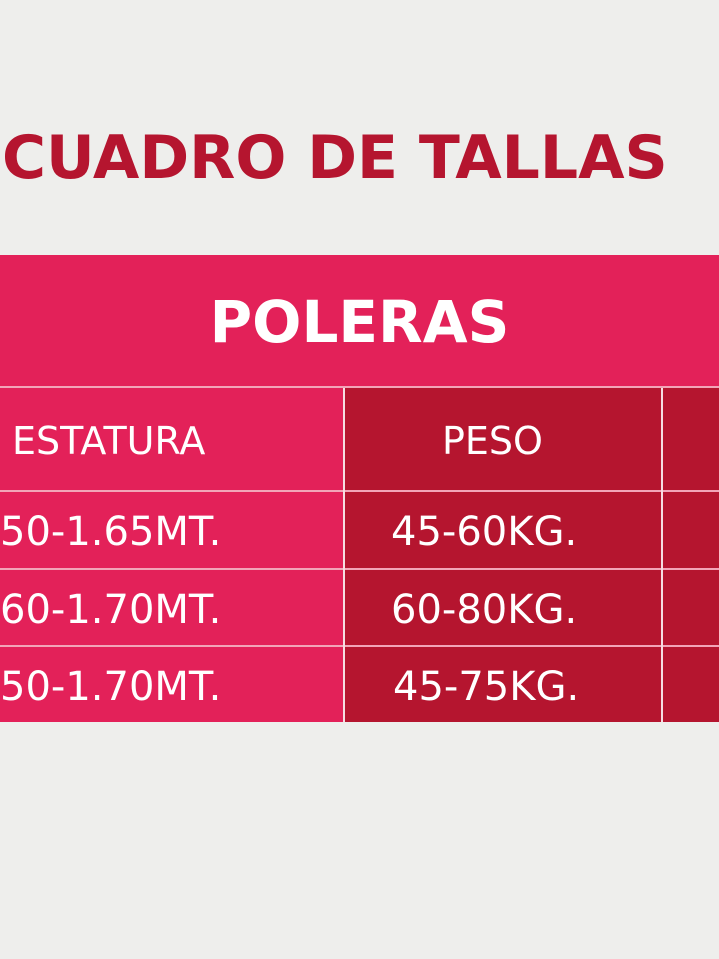 The height and width of the screenshot is (959, 719). I want to click on cell-value: 45-75KG., so click(486, 687).